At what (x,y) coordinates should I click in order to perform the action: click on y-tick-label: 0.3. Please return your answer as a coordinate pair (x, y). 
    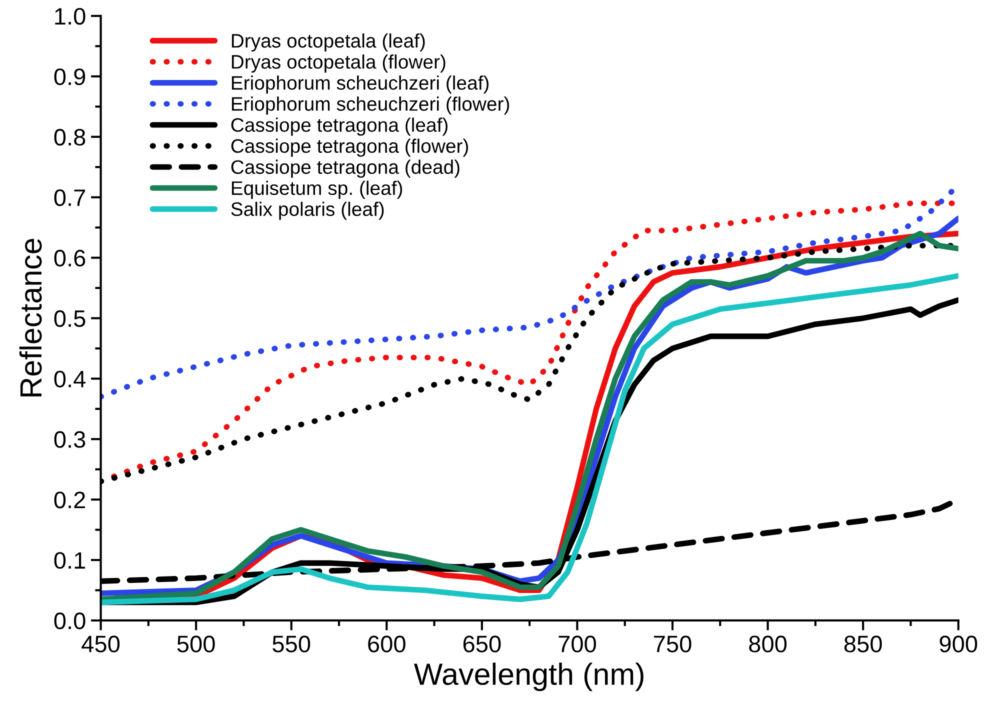
    Looking at the image, I should click on (70, 439).